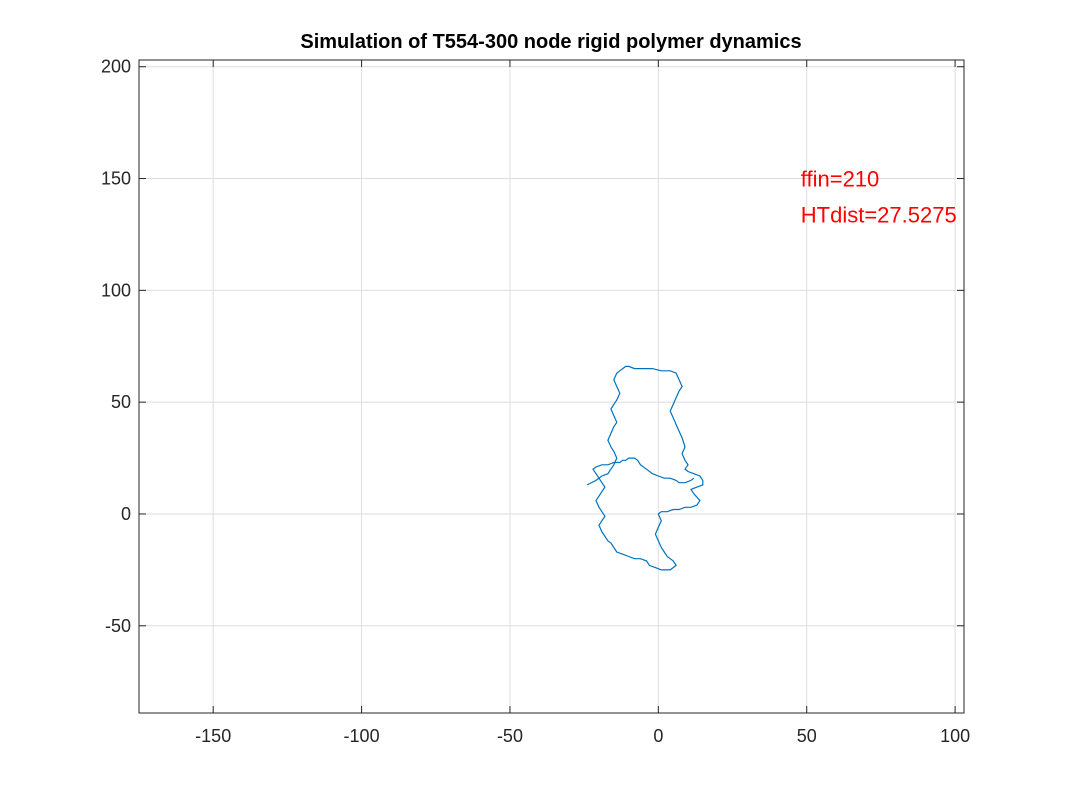 The width and height of the screenshot is (1067, 800). Describe the element at coordinates (840, 179) in the screenshot. I see `annotation-ffin: ffin=210` at that location.